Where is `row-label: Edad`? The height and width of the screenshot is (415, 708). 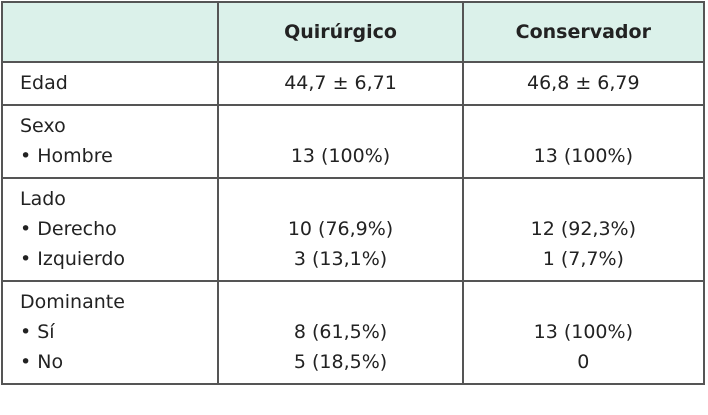
row-label: Edad is located at coordinates (44, 83).